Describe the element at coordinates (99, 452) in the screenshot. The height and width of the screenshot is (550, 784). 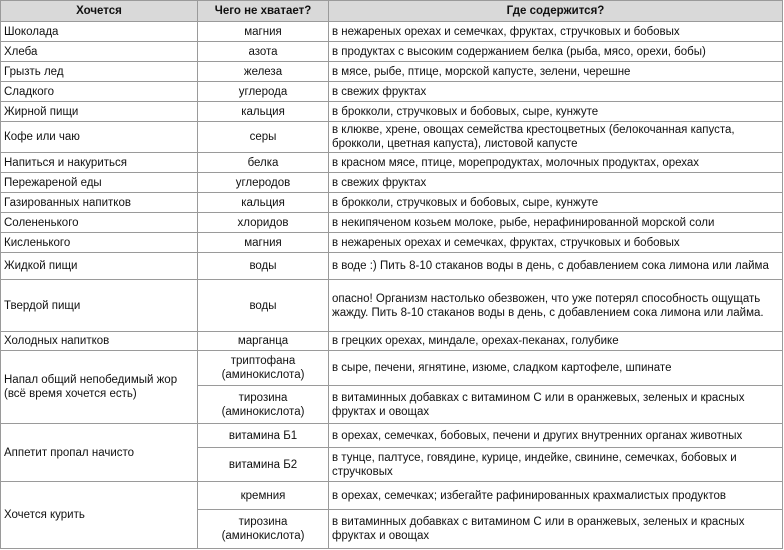
I see `craving-cell: Аппетит пропал начисто` at that location.